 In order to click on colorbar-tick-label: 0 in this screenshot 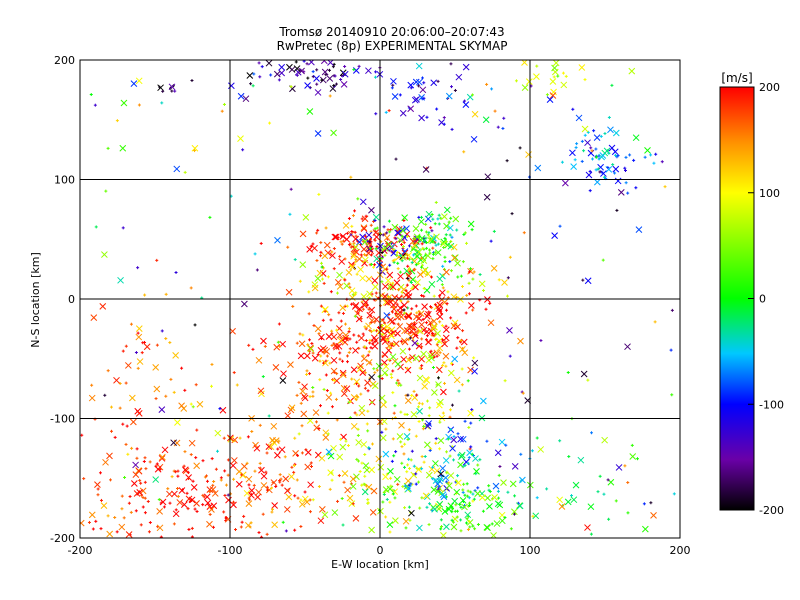, I will do `click(762, 299)`.